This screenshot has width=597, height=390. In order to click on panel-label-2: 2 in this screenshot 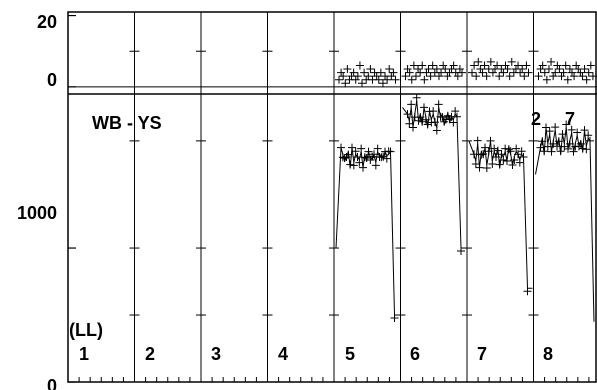, I will do `click(150, 354)`.